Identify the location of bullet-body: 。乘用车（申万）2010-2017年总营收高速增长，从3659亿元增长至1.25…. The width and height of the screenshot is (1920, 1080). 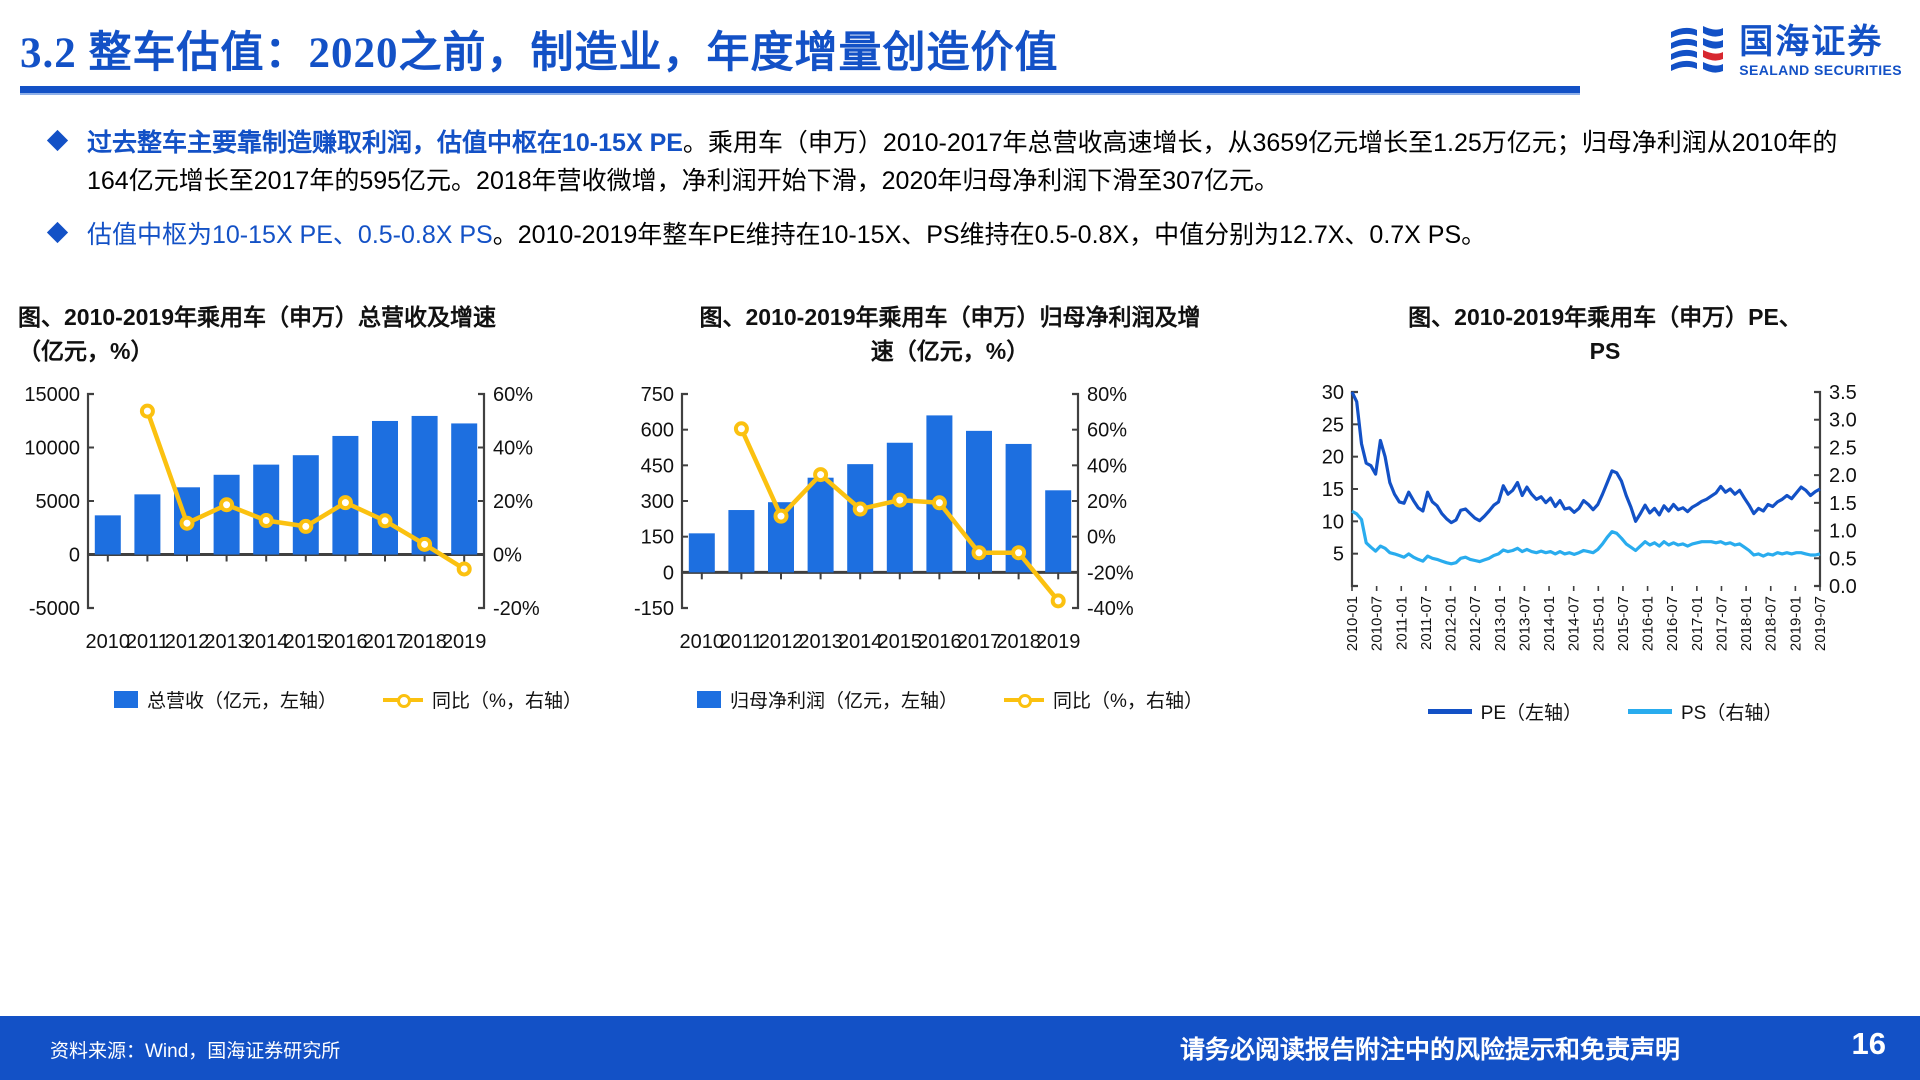
(962, 162).